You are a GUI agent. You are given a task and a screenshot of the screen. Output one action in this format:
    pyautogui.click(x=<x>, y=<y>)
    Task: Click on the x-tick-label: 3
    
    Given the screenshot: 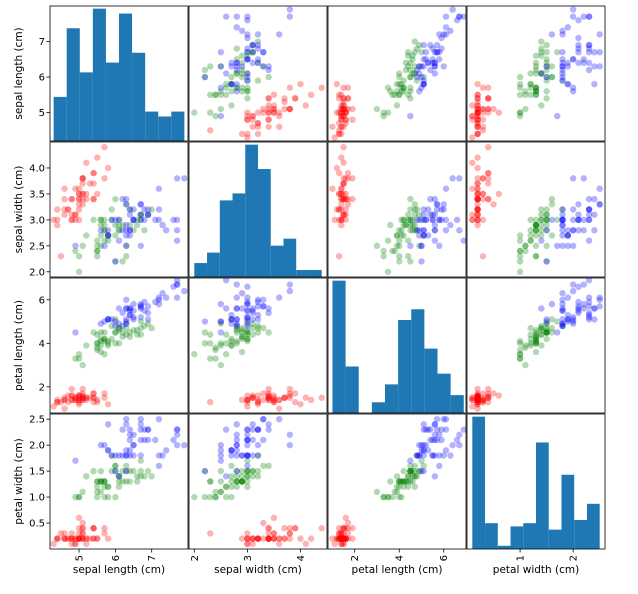 What is the action you would take?
    pyautogui.click(x=248, y=558)
    